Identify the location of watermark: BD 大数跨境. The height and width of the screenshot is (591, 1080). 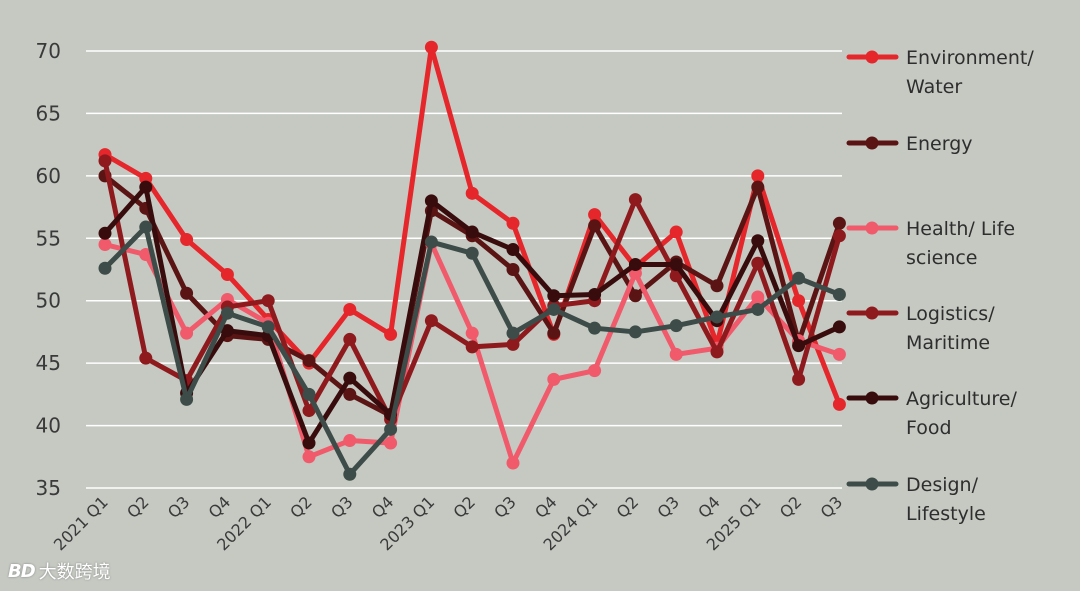
(59, 571).